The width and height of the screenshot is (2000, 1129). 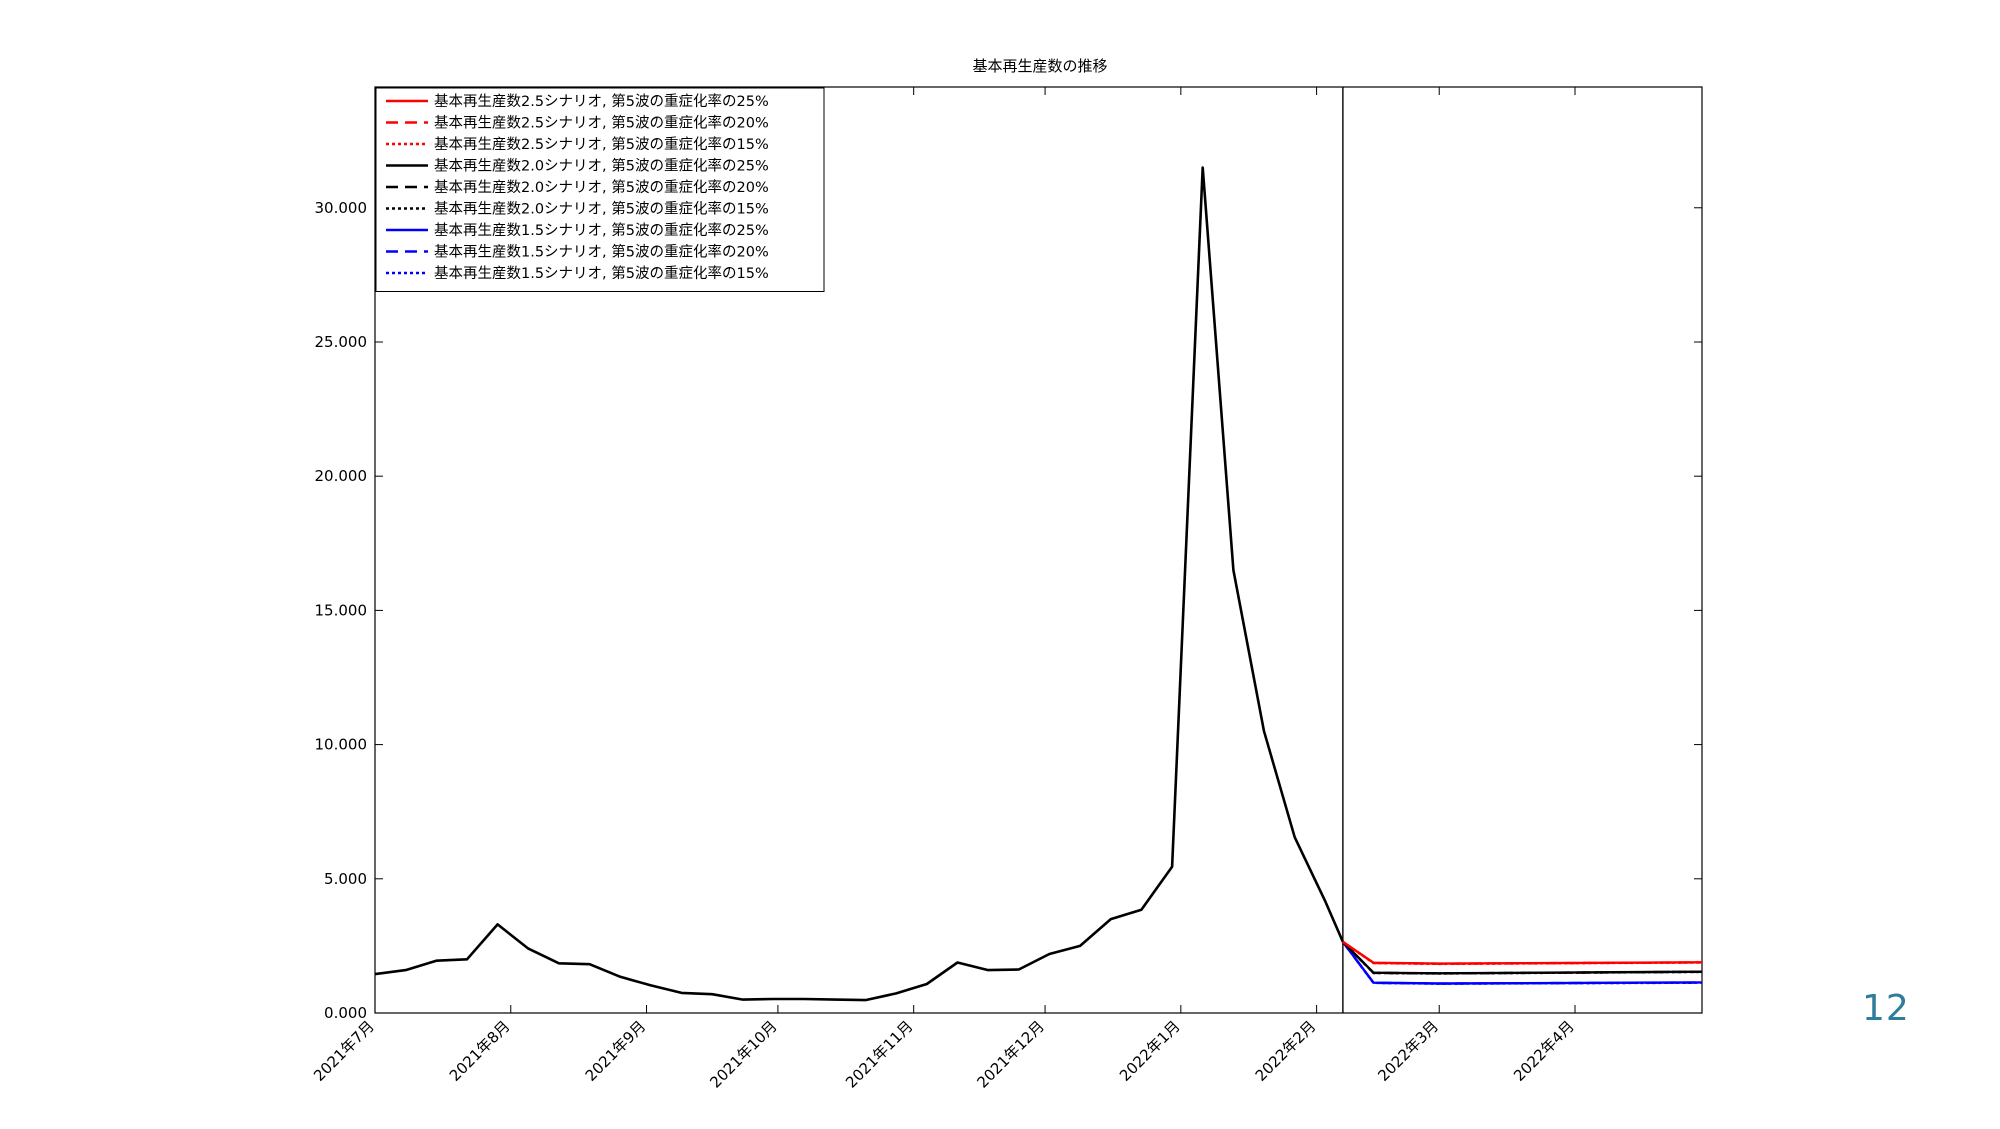 What do you see at coordinates (601, 252) in the screenshot?
I see `legend-label: 基本再生産数1.5シナリオ, 第5波の重症化率の20%` at bounding box center [601, 252].